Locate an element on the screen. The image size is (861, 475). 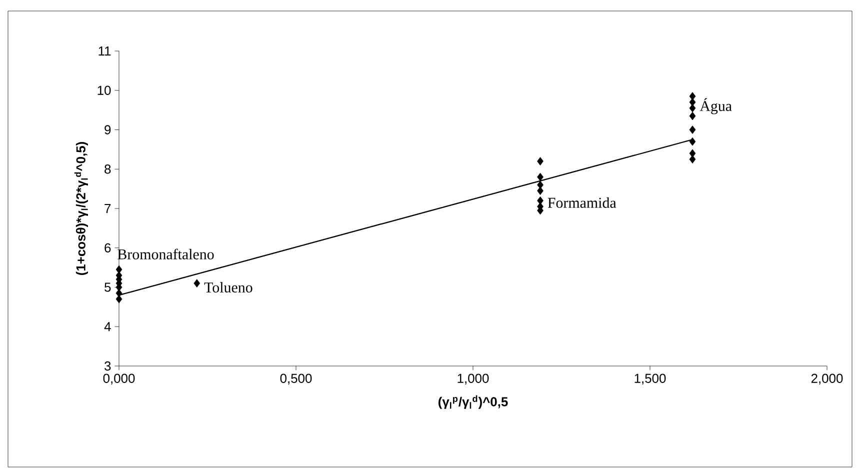
y-tick-label: 4 is located at coordinates (107, 327).